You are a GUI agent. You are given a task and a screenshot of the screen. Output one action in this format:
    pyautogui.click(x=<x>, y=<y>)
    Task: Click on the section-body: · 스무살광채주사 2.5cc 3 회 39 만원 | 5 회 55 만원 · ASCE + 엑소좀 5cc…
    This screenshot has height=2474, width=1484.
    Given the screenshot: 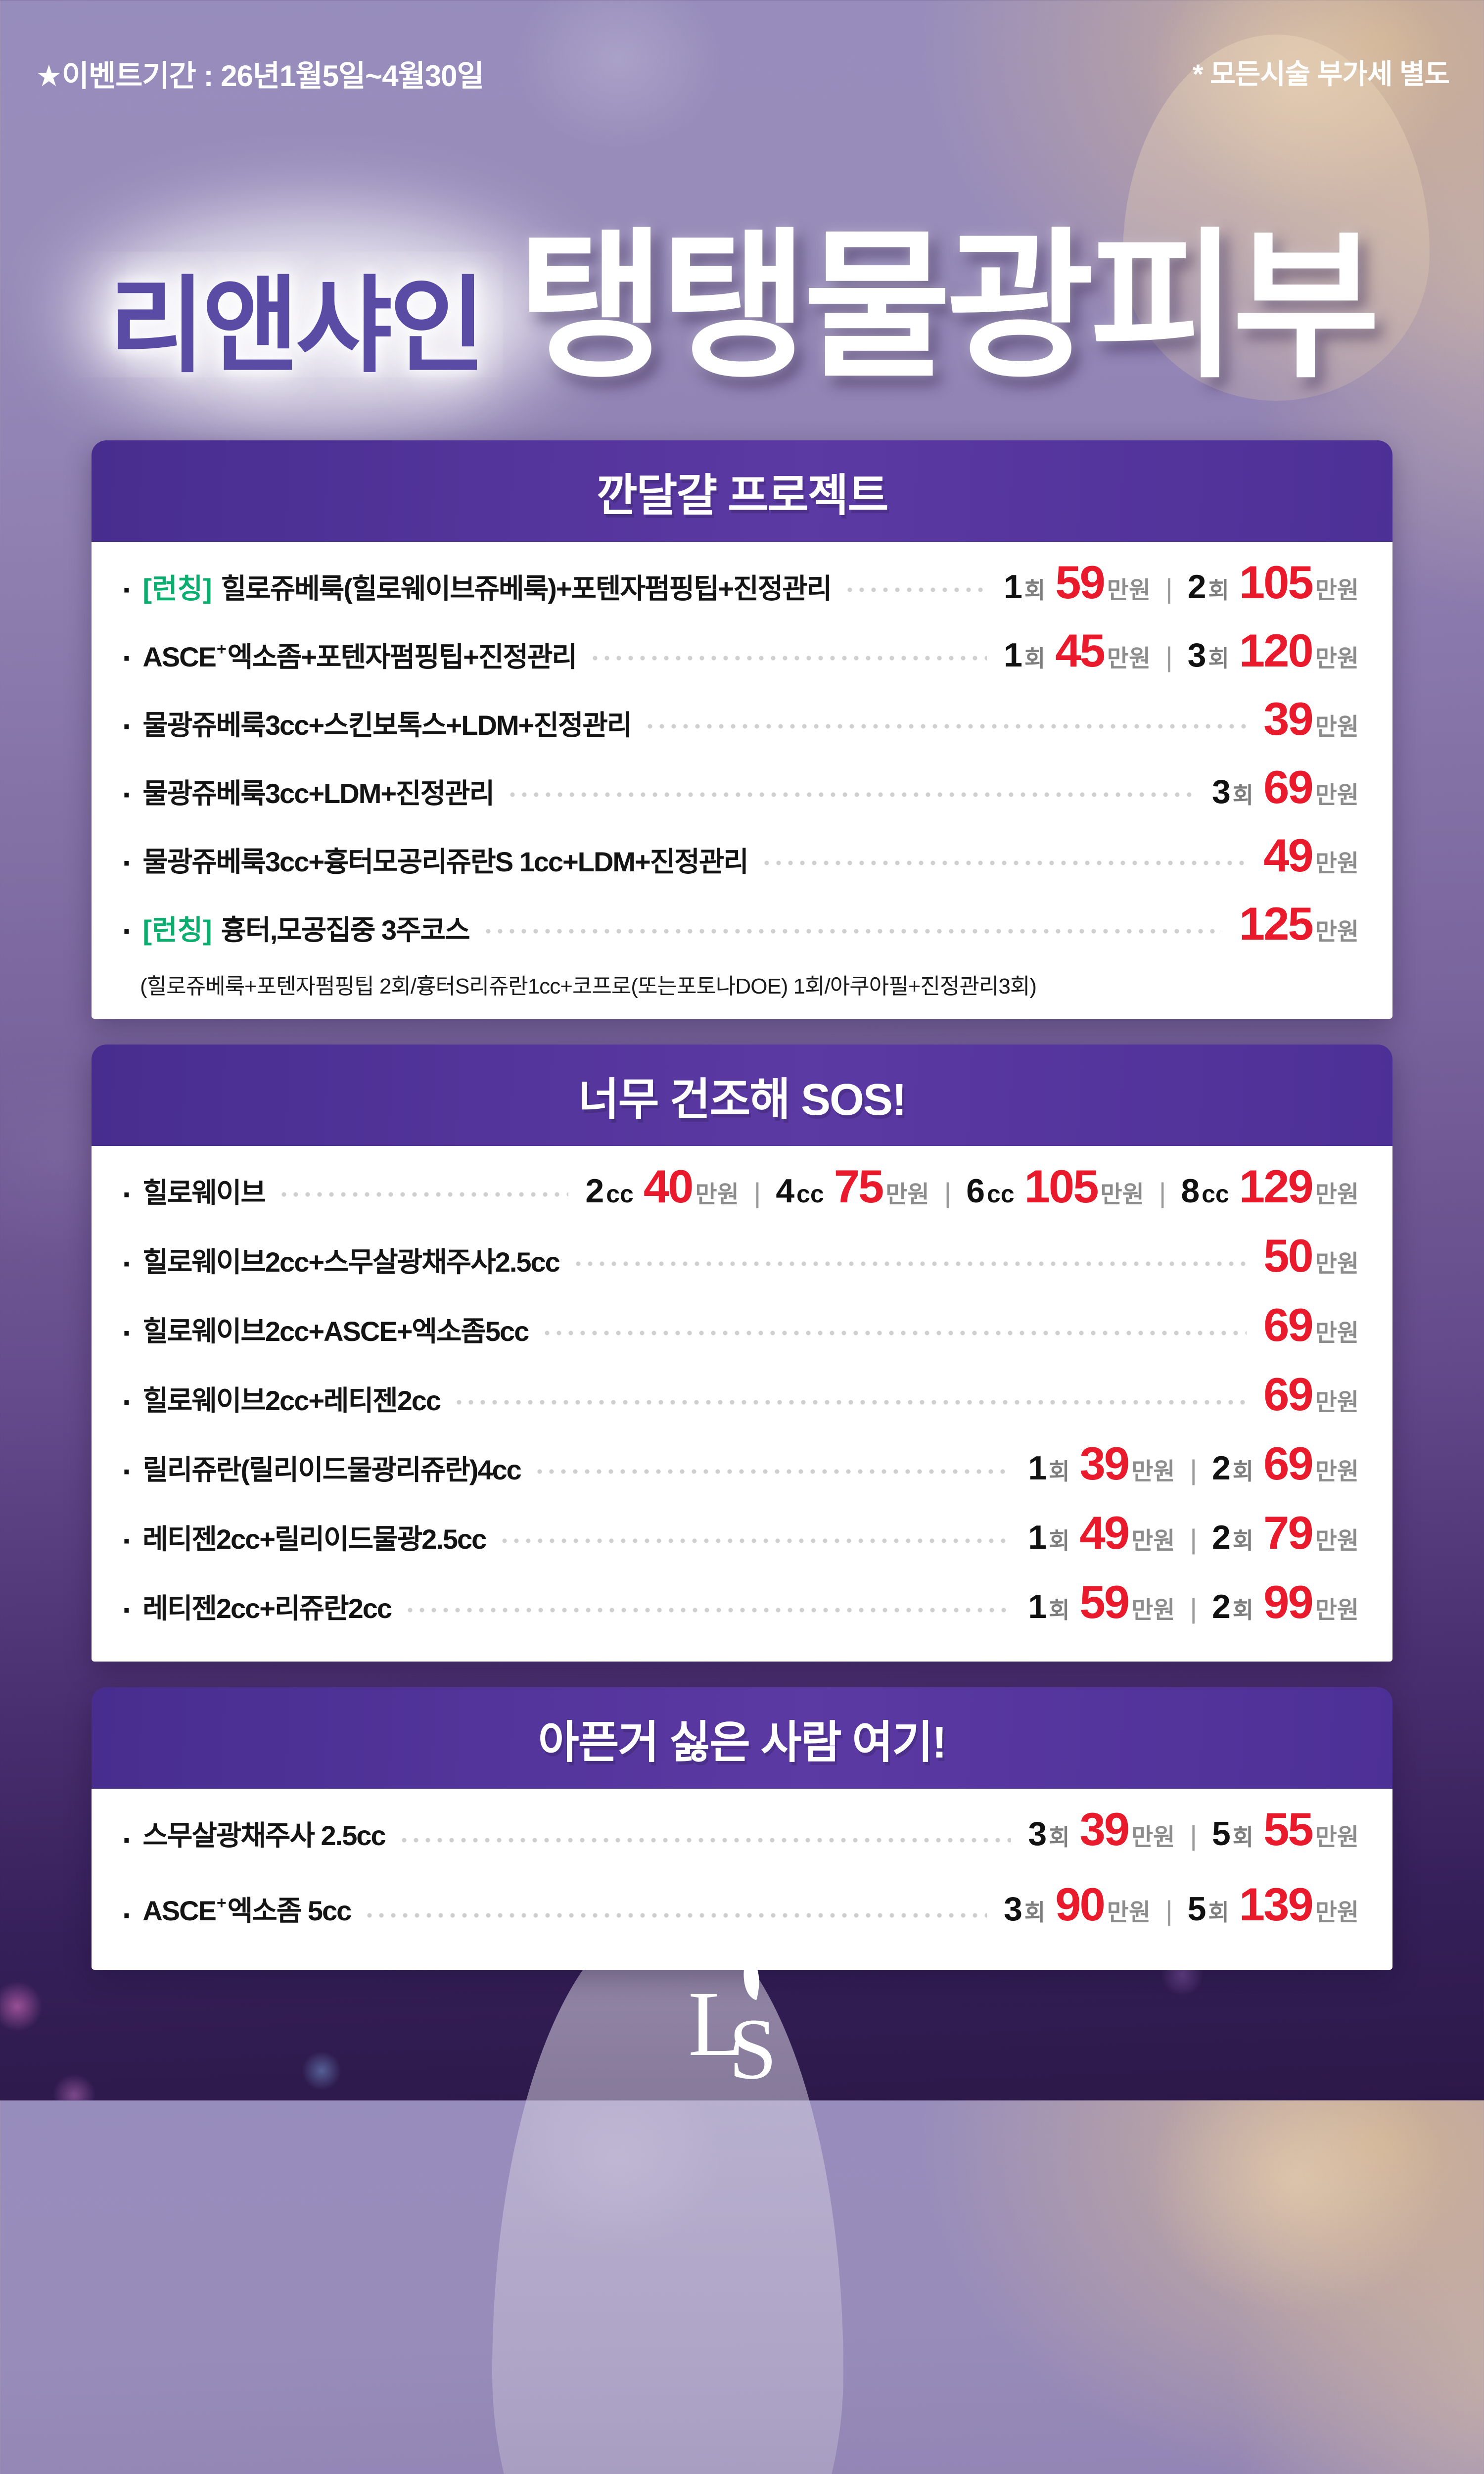 What is the action you would take?
    pyautogui.click(x=742, y=1879)
    